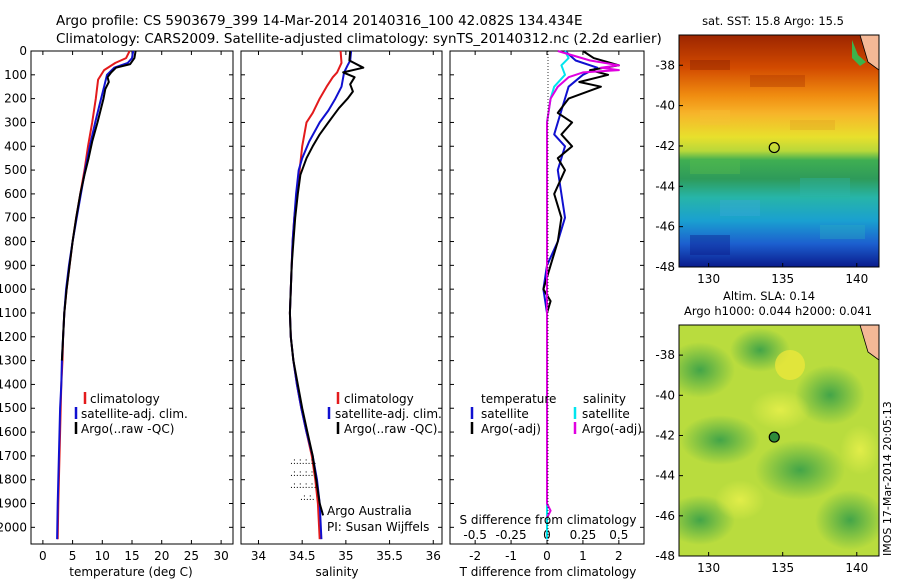 This screenshot has width=900, height=580. What do you see at coordinates (258, 556) in the screenshot?
I see `x-tick-label: 34` at bounding box center [258, 556].